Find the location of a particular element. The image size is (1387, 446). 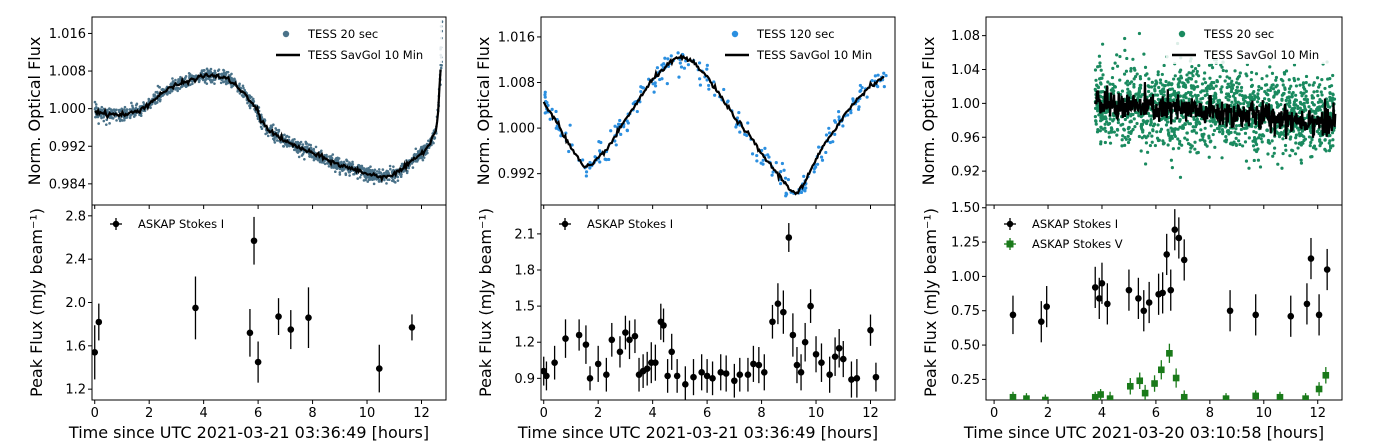

y-tick-label: 1.5 is located at coordinates (524, 307).